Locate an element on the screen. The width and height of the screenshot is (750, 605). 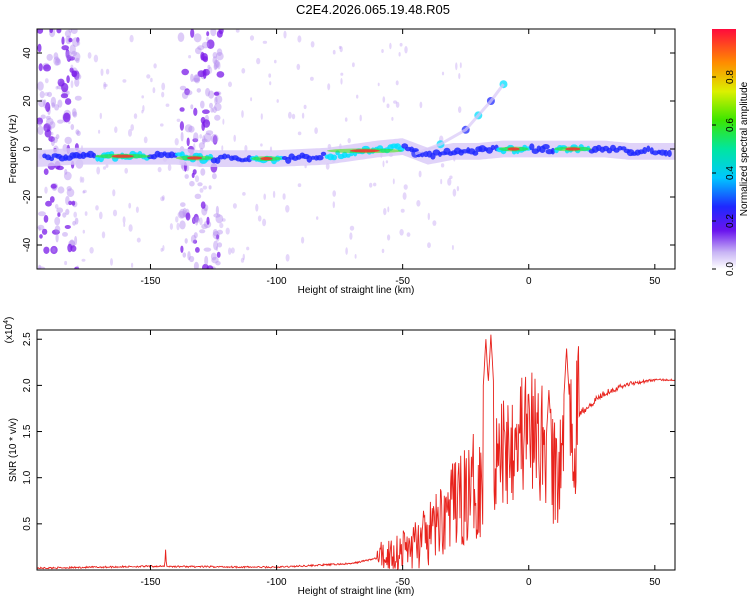
snr-y-tick-label: 1.5 is located at coordinates (27, 431).